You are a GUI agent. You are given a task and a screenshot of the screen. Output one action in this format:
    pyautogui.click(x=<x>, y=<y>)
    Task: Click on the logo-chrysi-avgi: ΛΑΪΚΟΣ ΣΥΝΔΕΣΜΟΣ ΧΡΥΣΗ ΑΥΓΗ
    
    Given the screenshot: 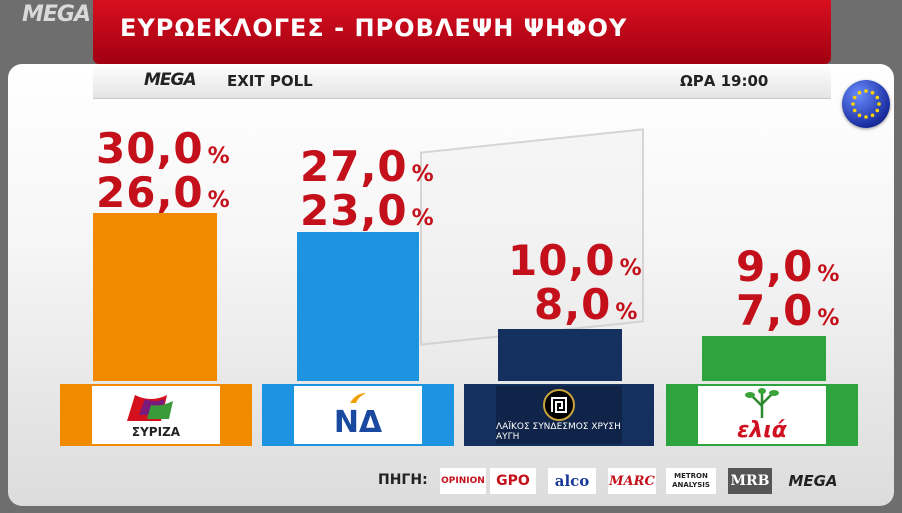 What is the action you would take?
    pyautogui.click(x=559, y=415)
    